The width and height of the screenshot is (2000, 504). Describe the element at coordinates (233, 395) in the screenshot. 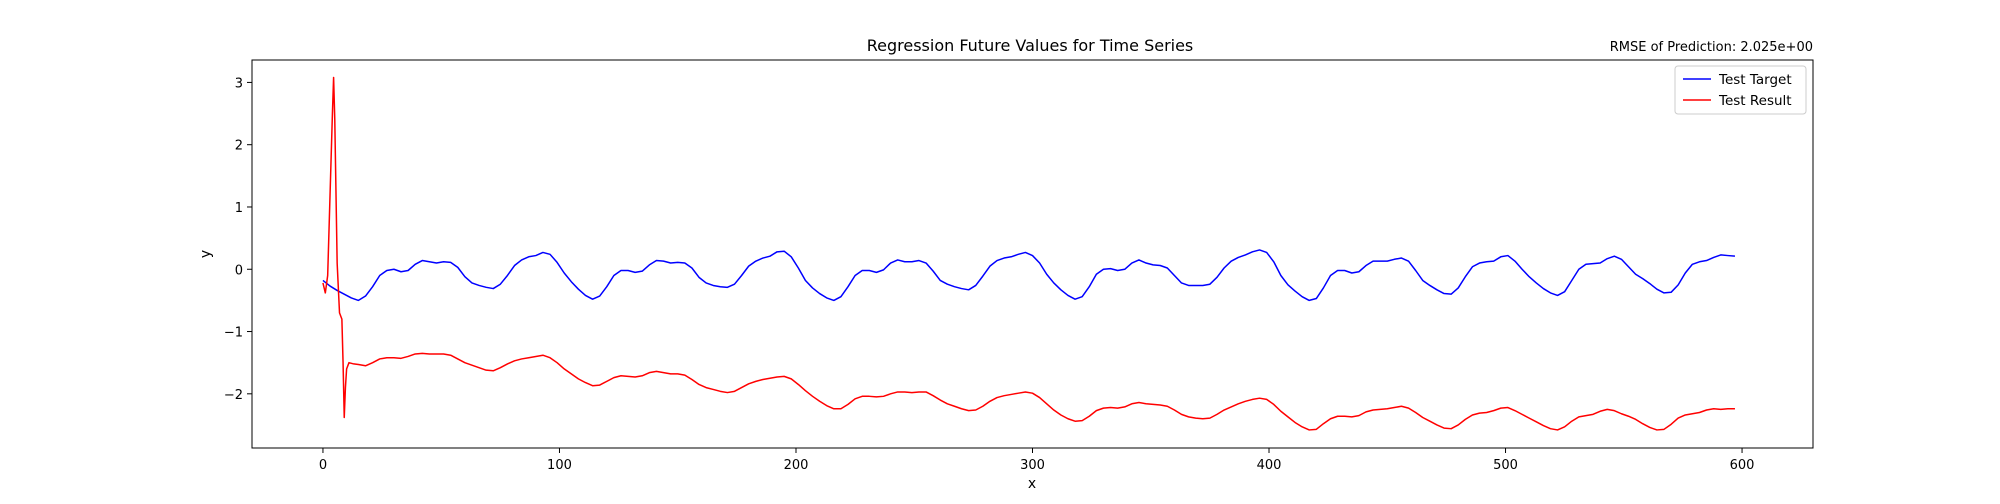

I see `y-tick-label: −2` at that location.